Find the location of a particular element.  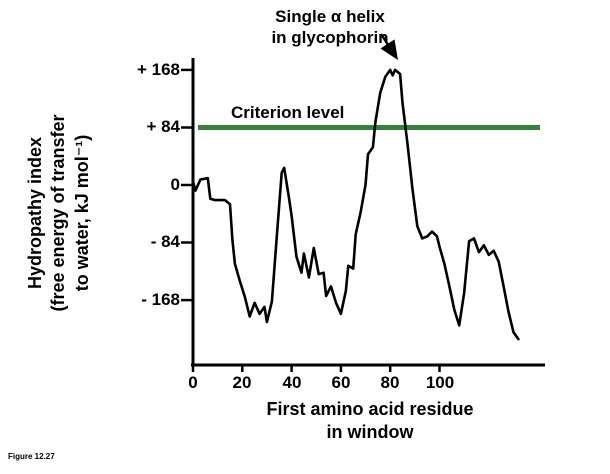

x-tick-label: 40 is located at coordinates (292, 382).